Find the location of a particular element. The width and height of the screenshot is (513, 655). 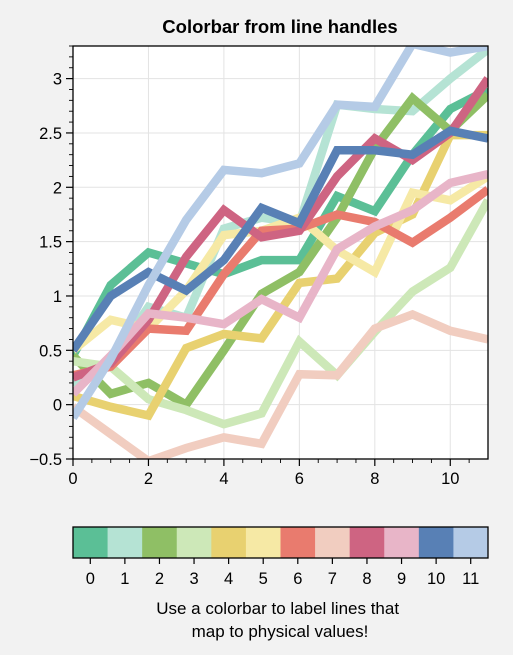

colorbar-tick-label-2: 2 is located at coordinates (159, 579).